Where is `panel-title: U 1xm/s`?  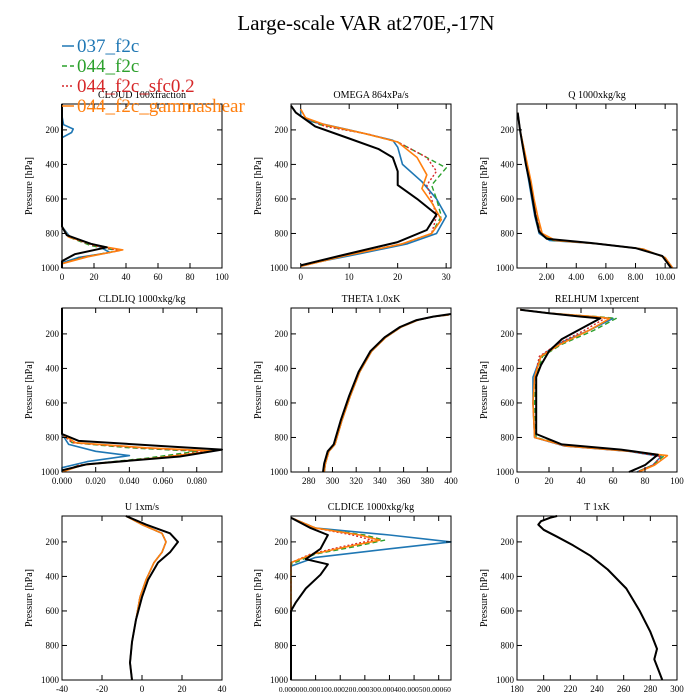 panel-title: U 1xm/s is located at coordinates (142, 507).